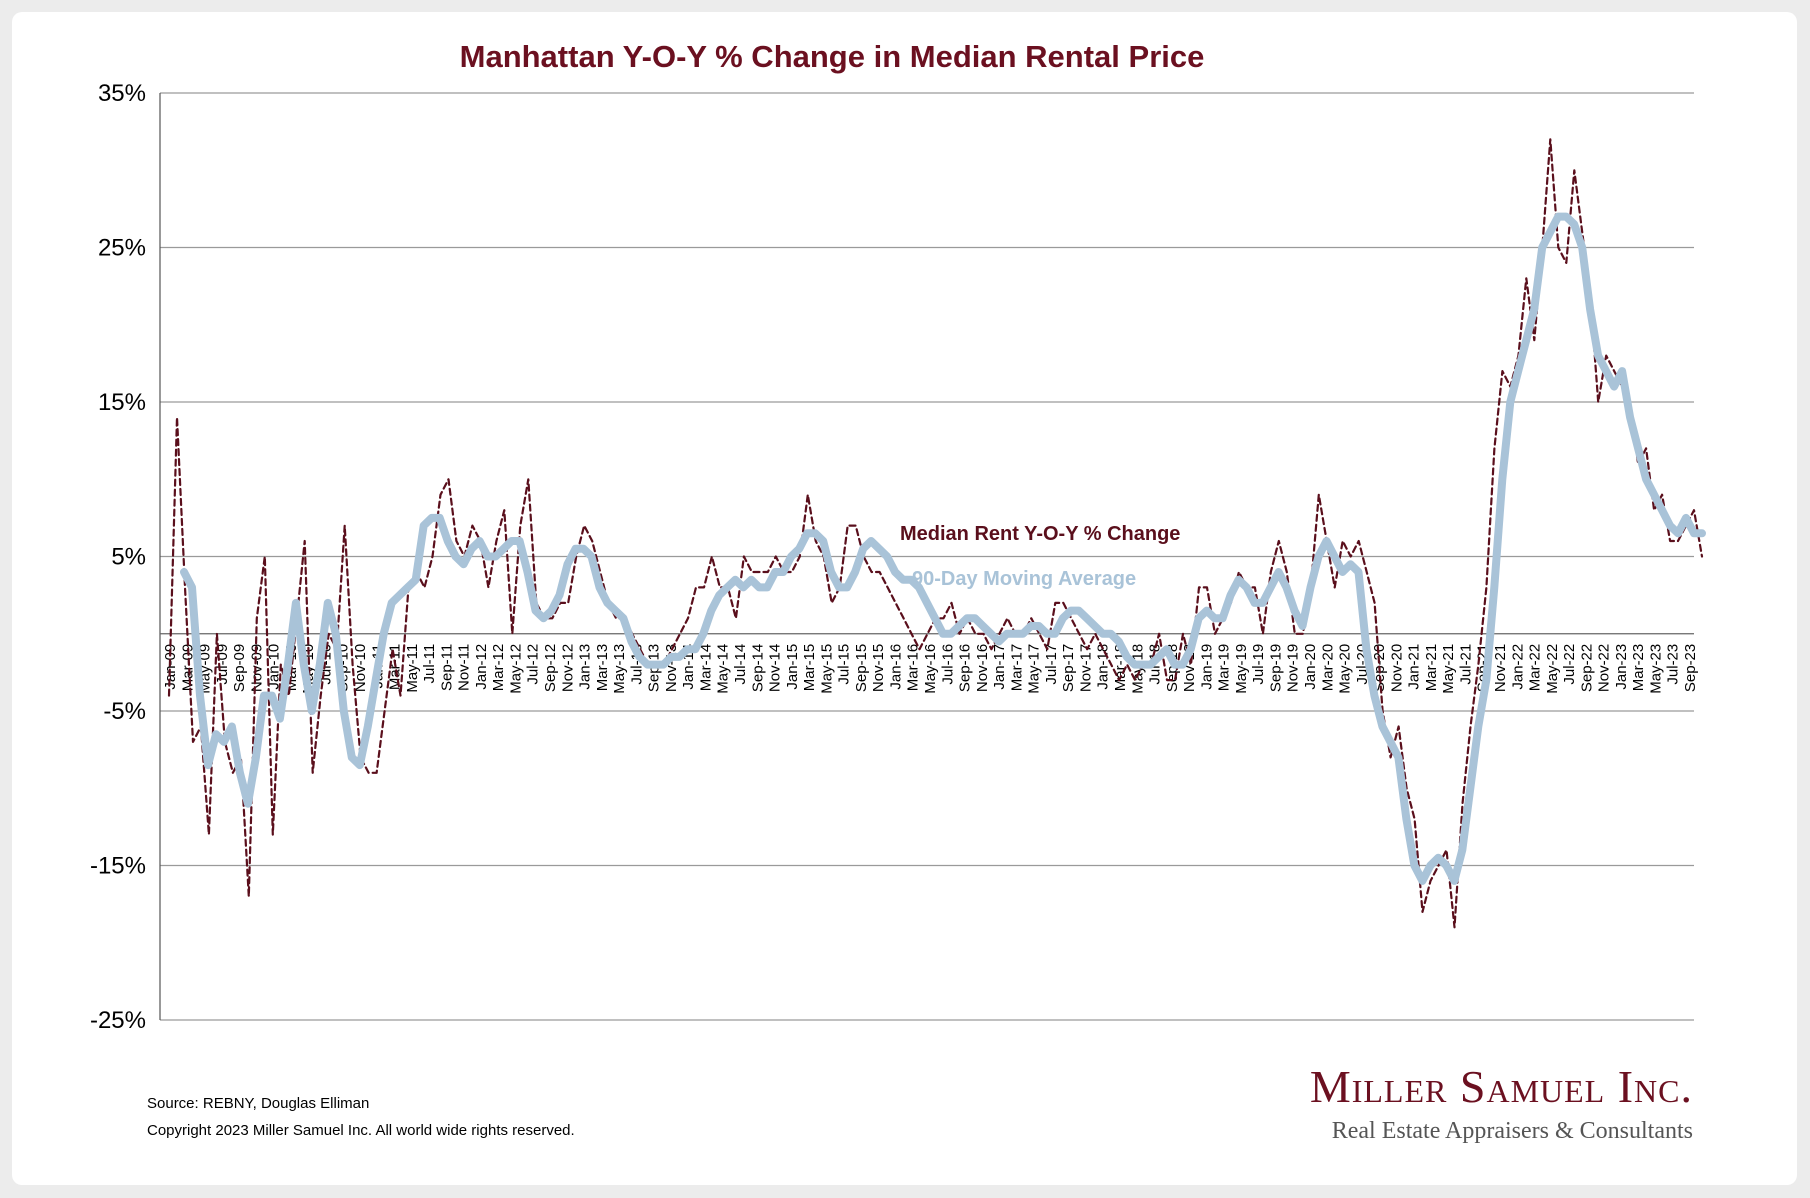 This screenshot has height=1198, width=1810. What do you see at coordinates (913, 668) in the screenshot?
I see `x-tick-label: Mar-16` at bounding box center [913, 668].